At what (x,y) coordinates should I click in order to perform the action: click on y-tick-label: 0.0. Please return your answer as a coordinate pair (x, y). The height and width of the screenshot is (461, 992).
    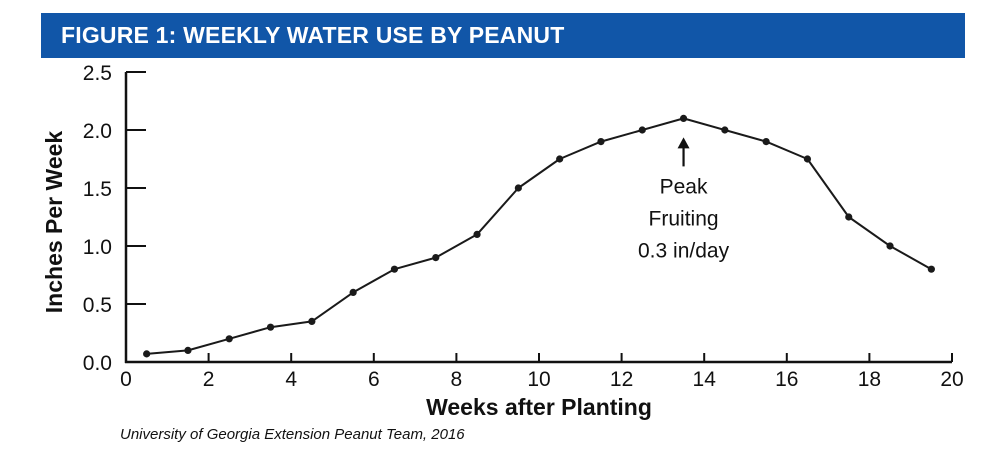
    Looking at the image, I should click on (97, 363).